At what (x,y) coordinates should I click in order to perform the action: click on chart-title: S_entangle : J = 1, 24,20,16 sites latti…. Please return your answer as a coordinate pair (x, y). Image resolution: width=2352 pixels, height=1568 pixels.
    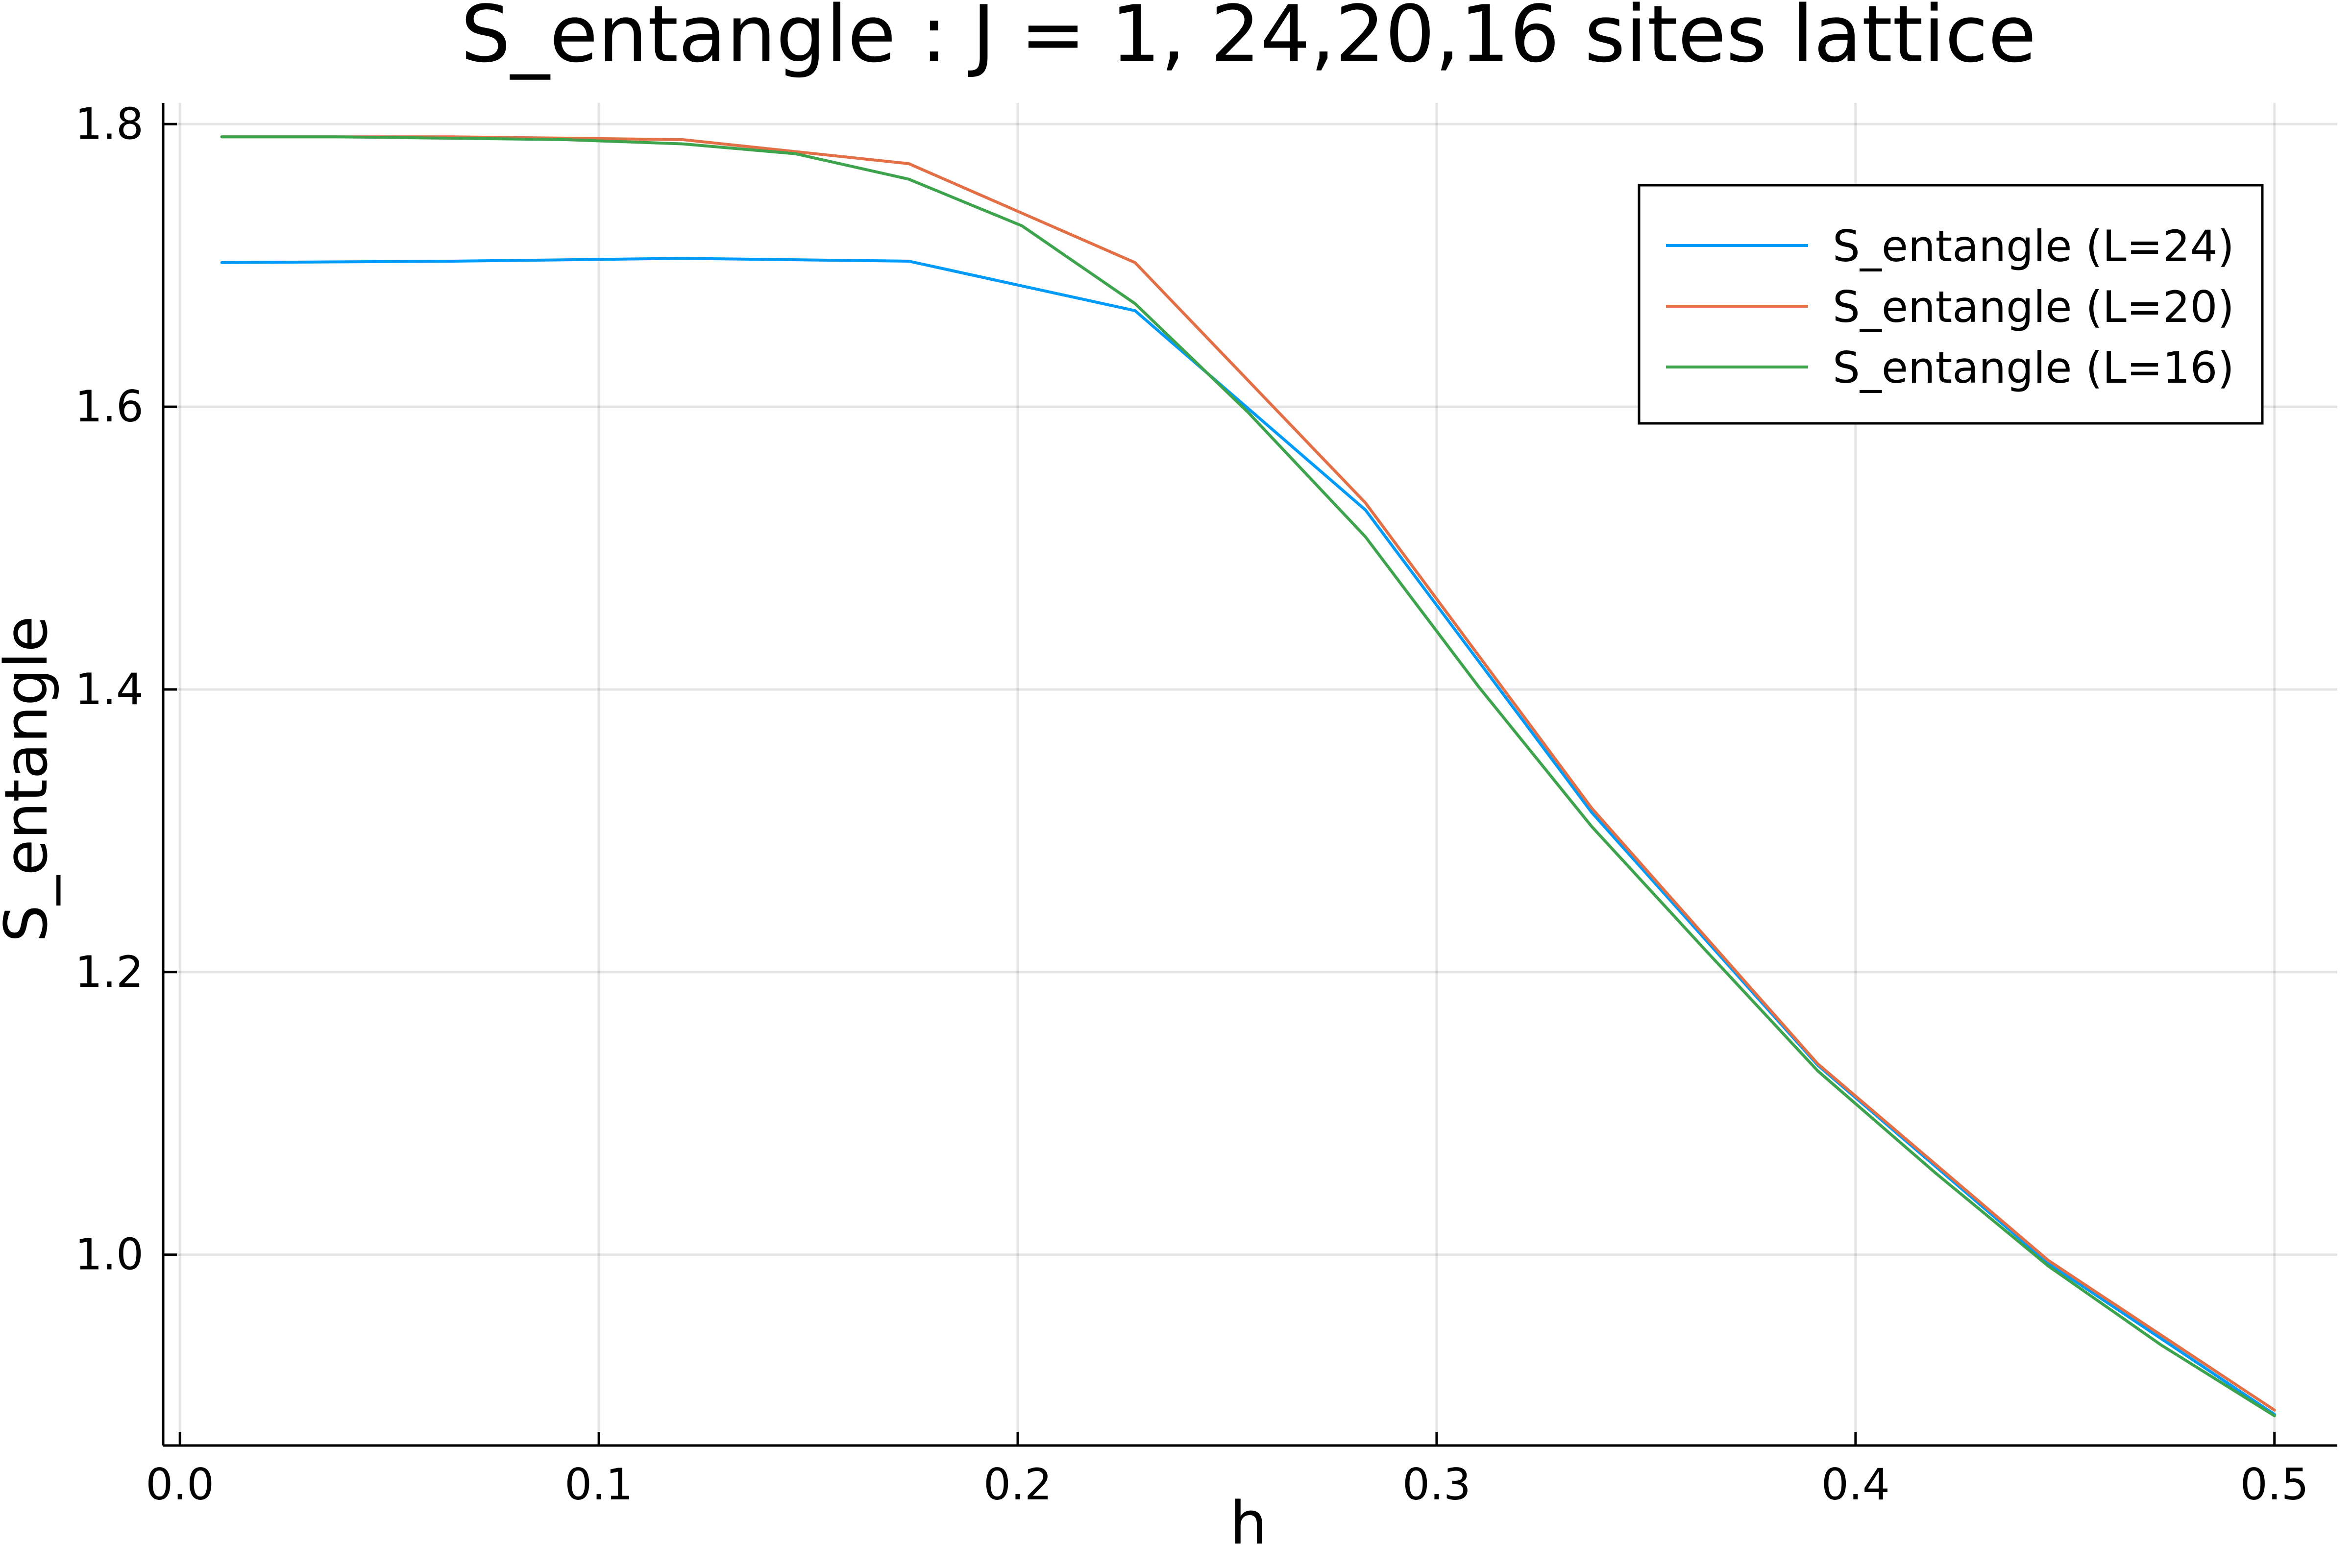
    Looking at the image, I should click on (1248, 40).